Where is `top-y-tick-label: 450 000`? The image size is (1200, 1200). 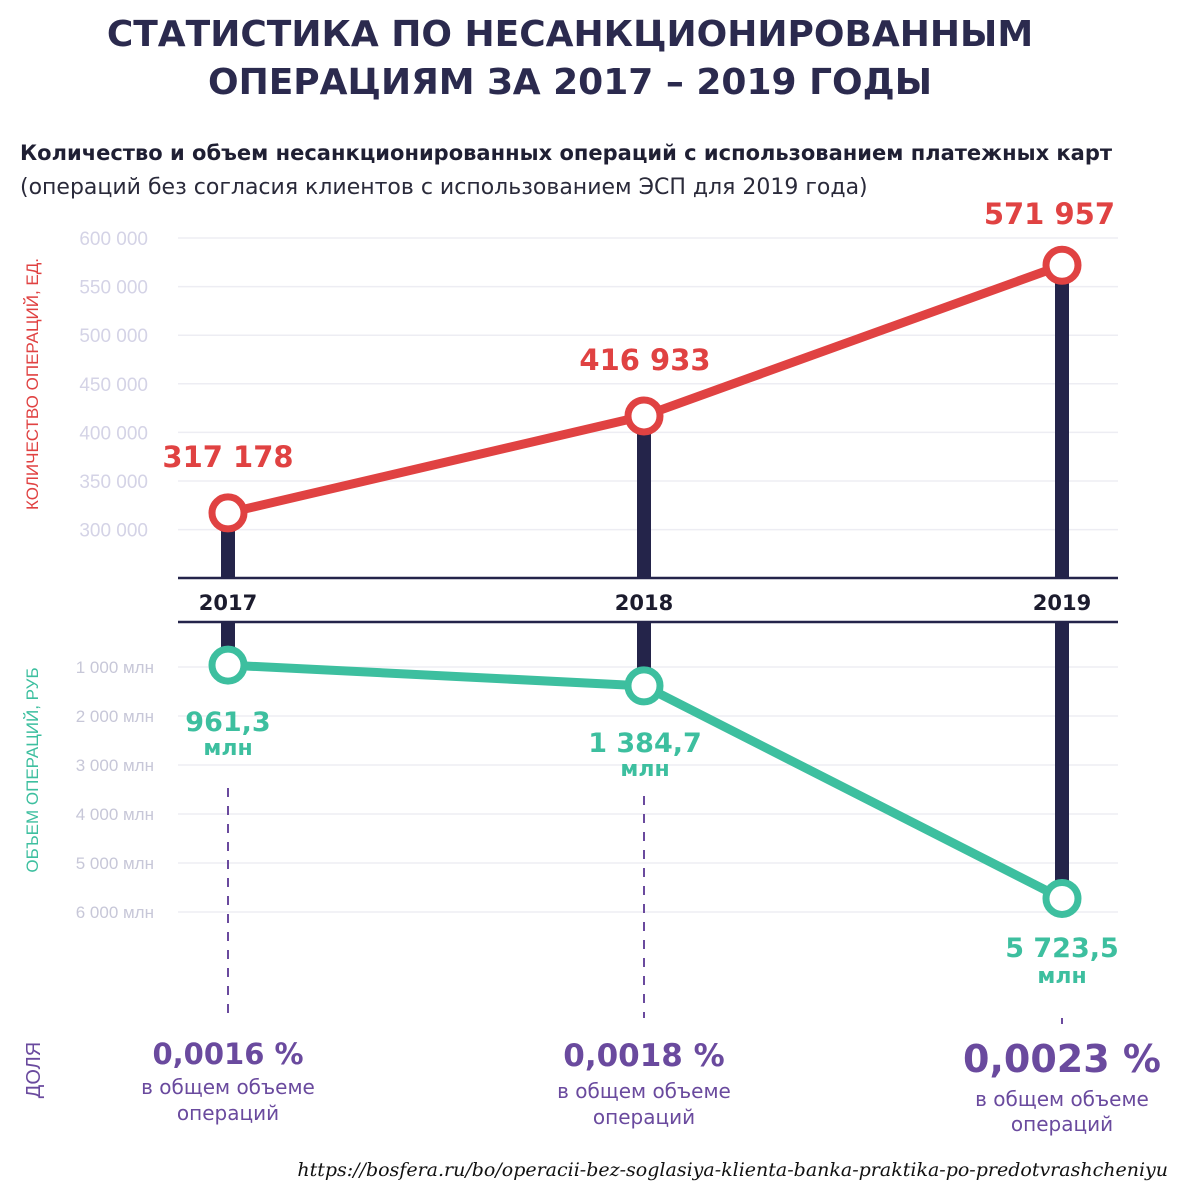
top-y-tick-label: 450 000 is located at coordinates (113, 385).